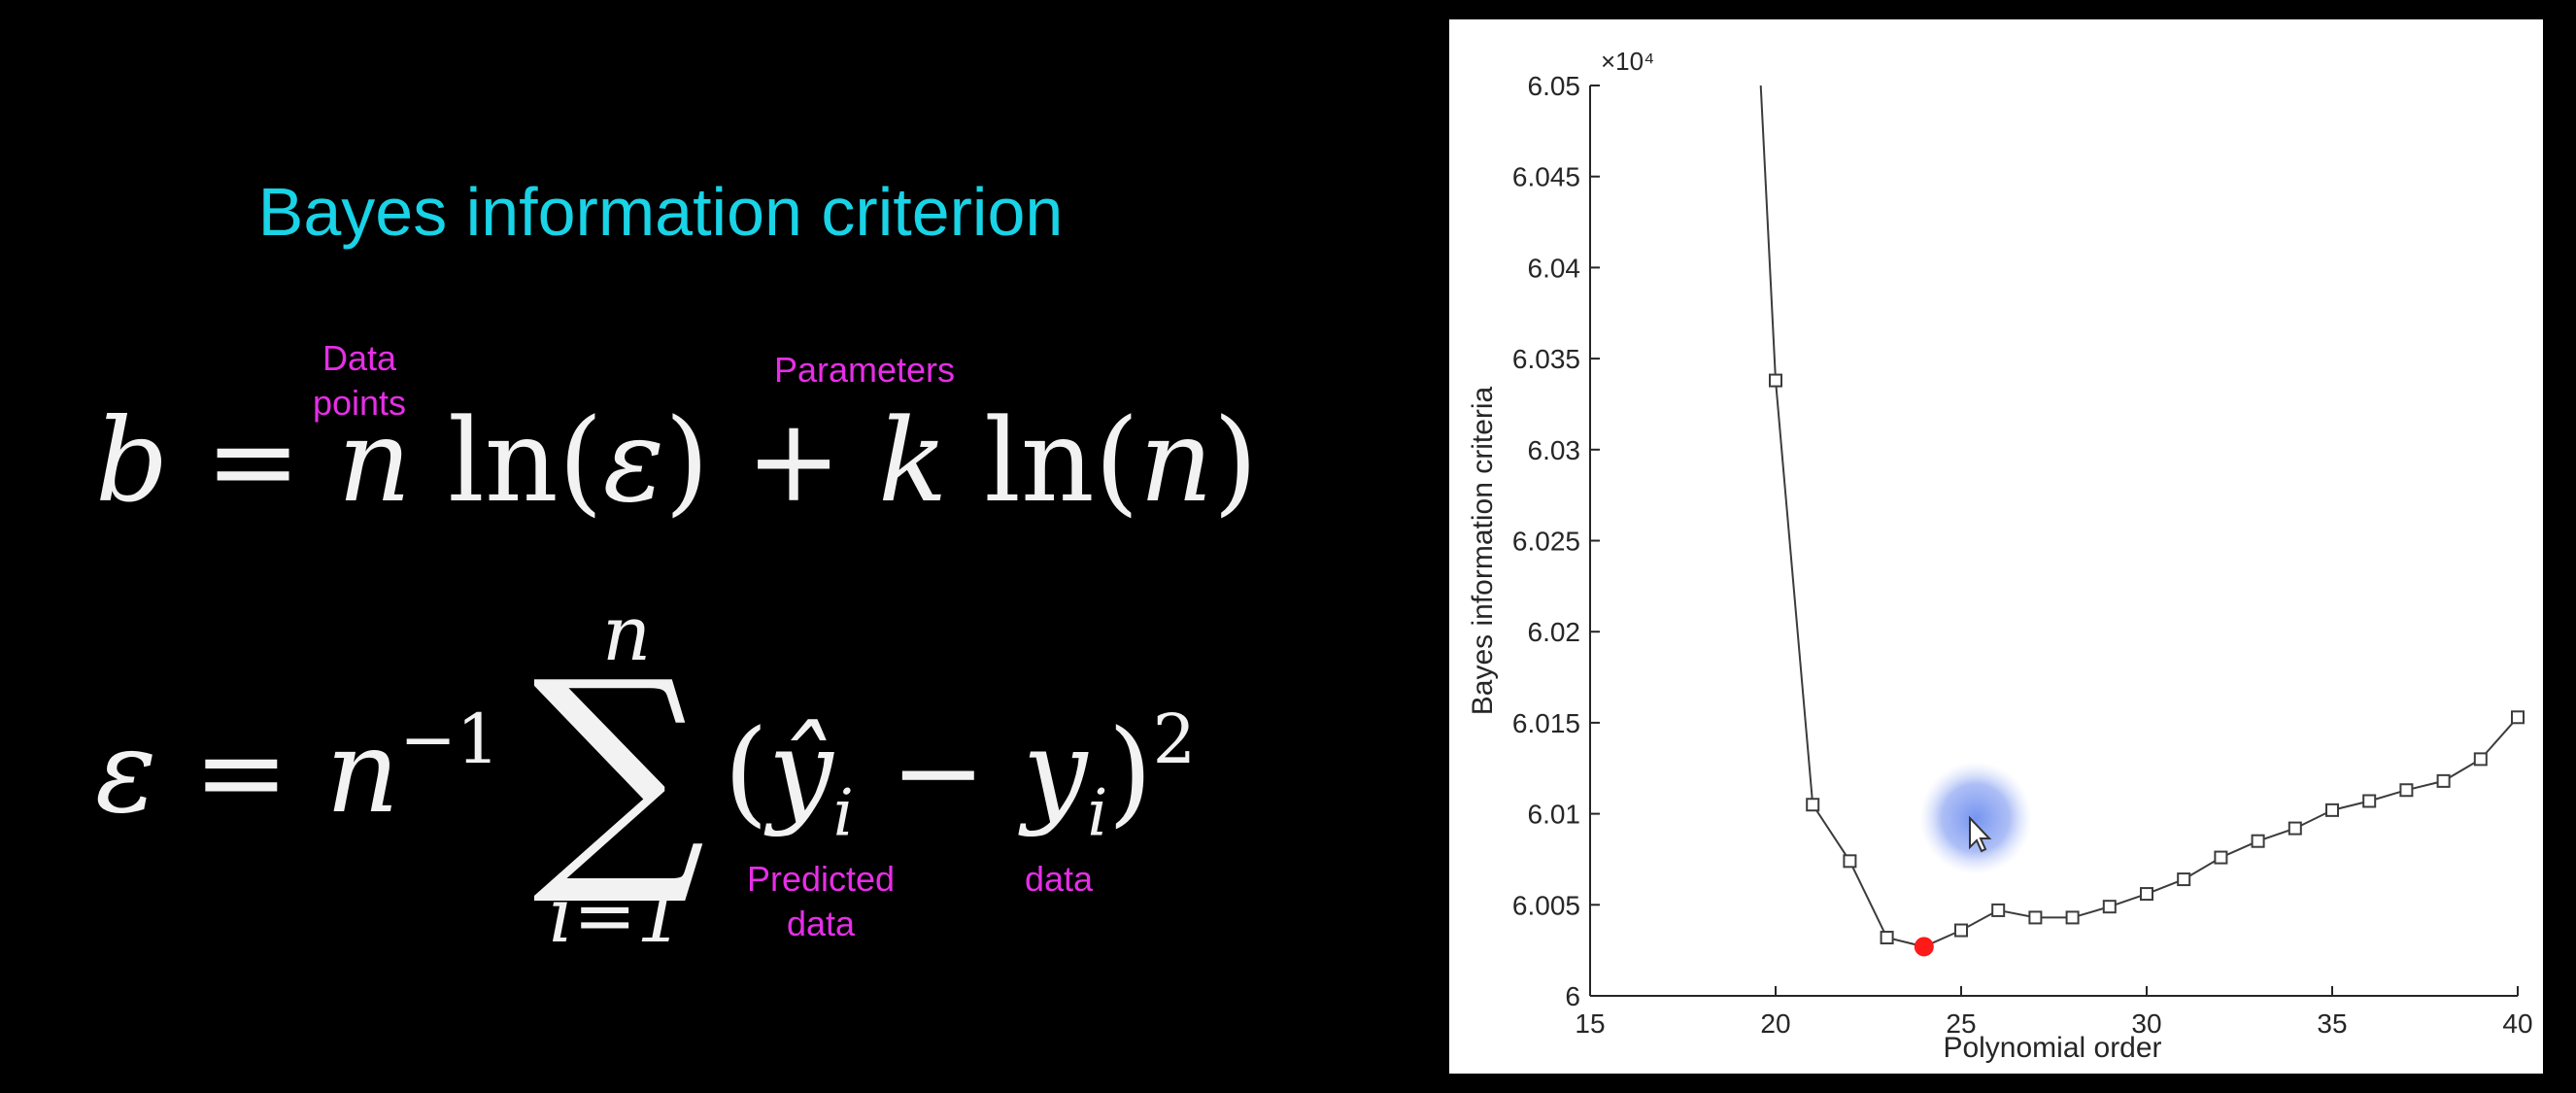 Image resolution: width=2576 pixels, height=1093 pixels. I want to click on min-point-marker, so click(1924, 947).